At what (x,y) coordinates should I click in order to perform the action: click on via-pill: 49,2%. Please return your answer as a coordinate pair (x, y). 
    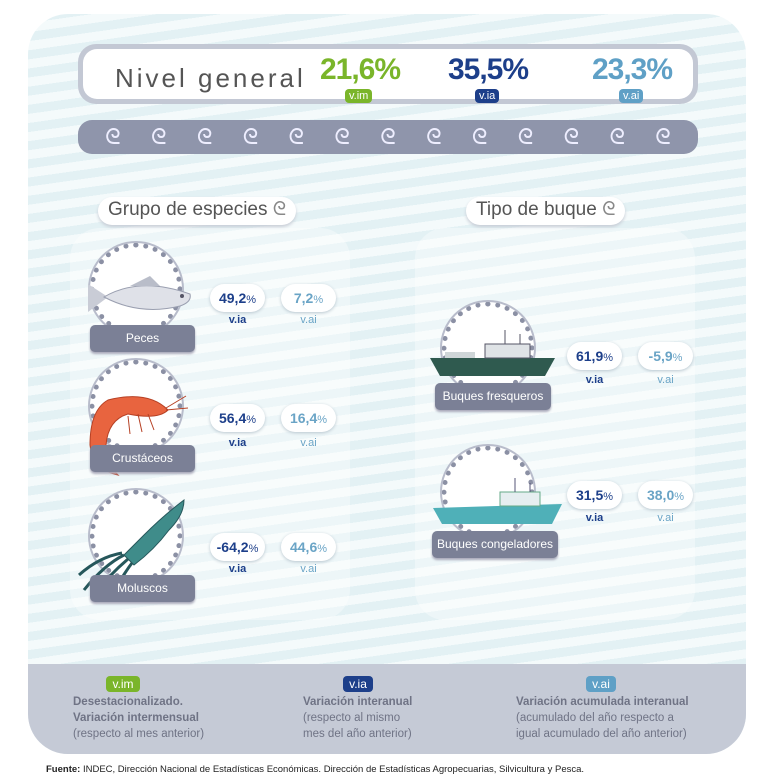
    Looking at the image, I should click on (237, 298).